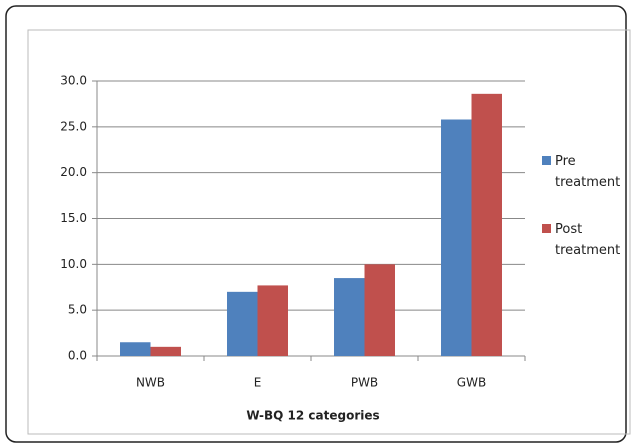 Image resolution: width=632 pixels, height=448 pixels. I want to click on legend-label: Post treatment, so click(588, 240).